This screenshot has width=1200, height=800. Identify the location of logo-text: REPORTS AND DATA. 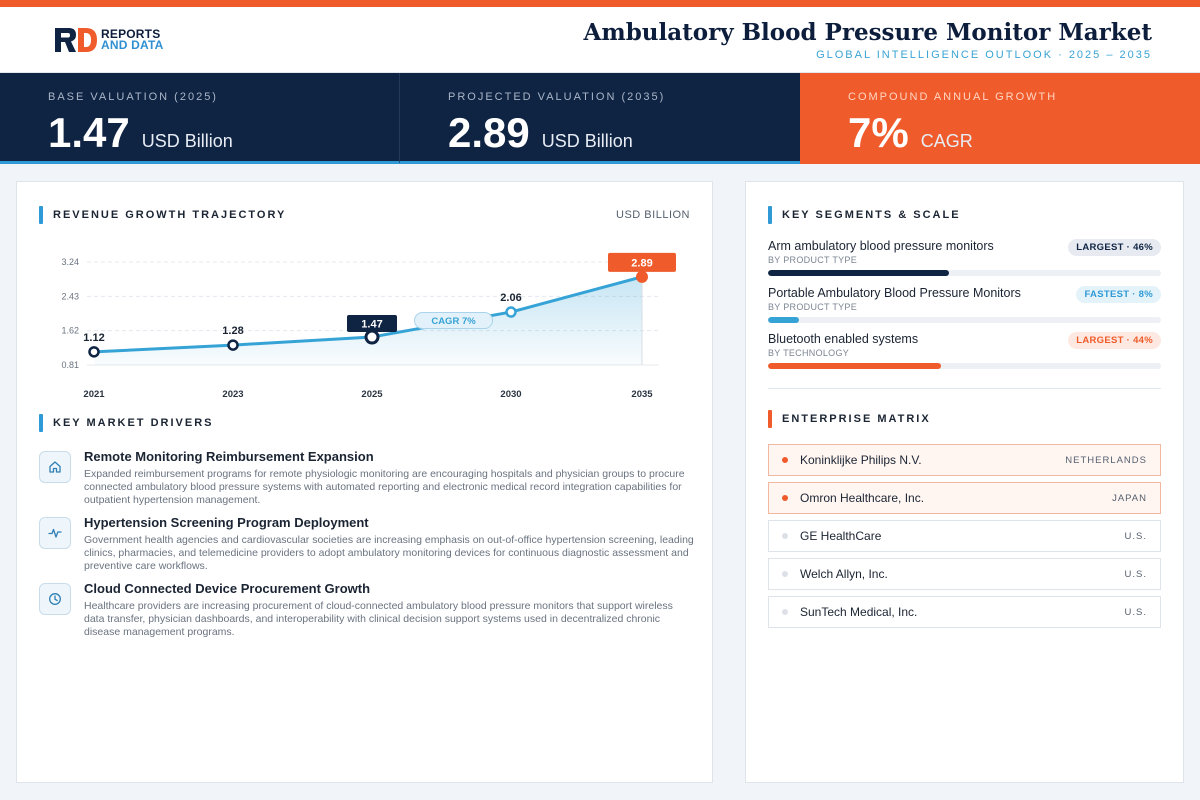
(132, 39).